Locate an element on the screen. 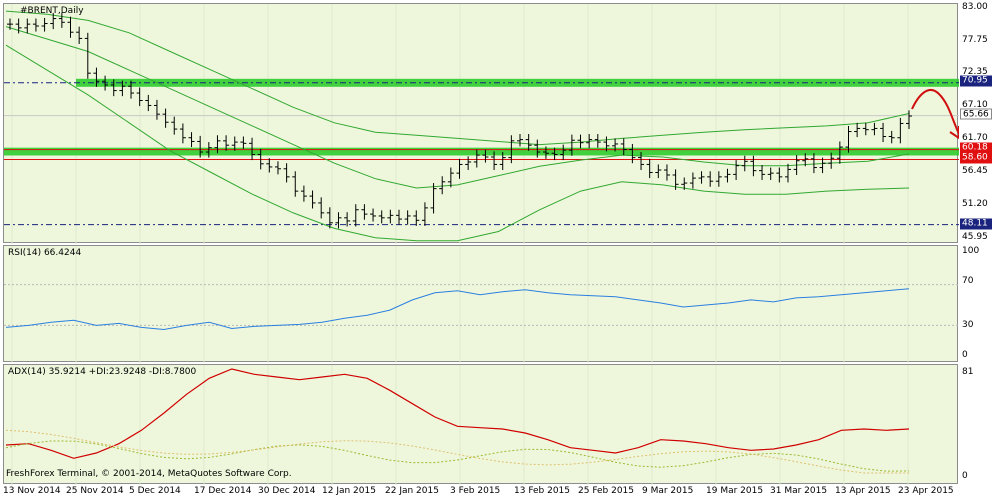 This screenshot has width=1000, height=500. band-bottom-price-tag: 58.60 is located at coordinates (976, 158).